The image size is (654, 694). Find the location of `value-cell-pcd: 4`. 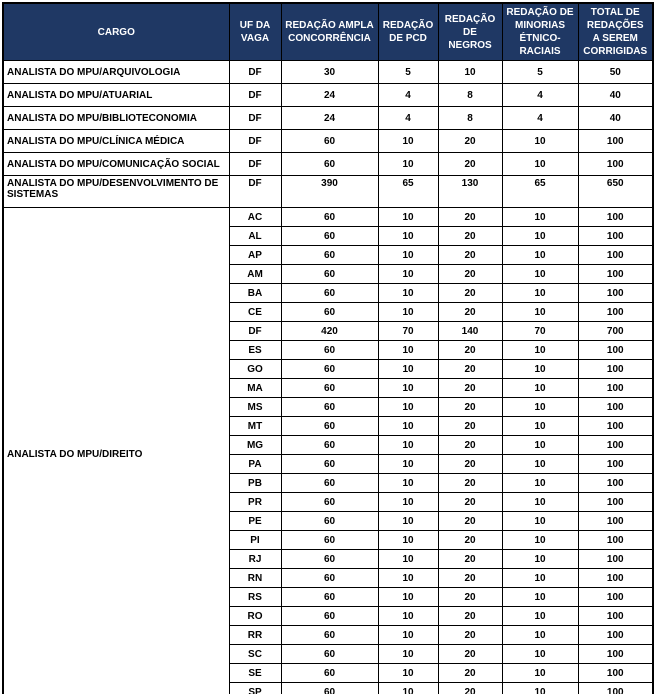

value-cell-pcd: 4 is located at coordinates (408, 118).